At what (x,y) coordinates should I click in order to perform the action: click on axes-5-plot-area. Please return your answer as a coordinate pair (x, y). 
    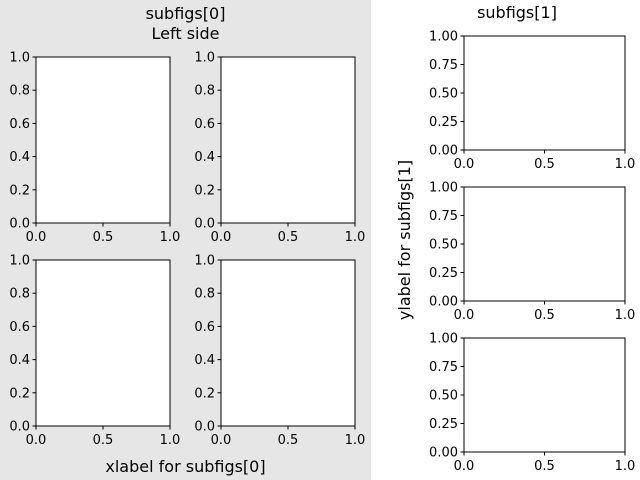
    Looking at the image, I should click on (544, 244).